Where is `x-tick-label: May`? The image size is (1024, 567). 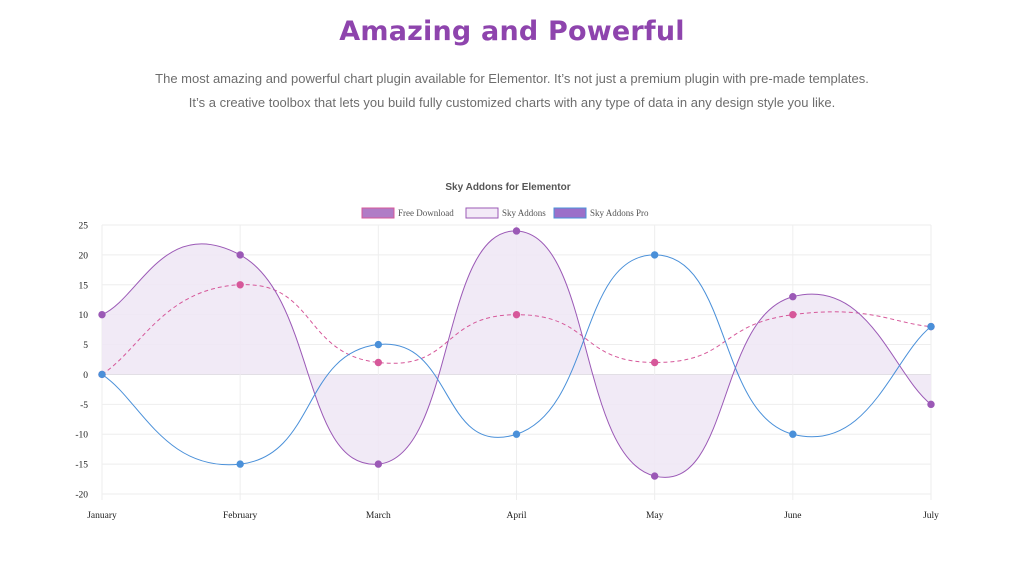
x-tick-label: May is located at coordinates (655, 516).